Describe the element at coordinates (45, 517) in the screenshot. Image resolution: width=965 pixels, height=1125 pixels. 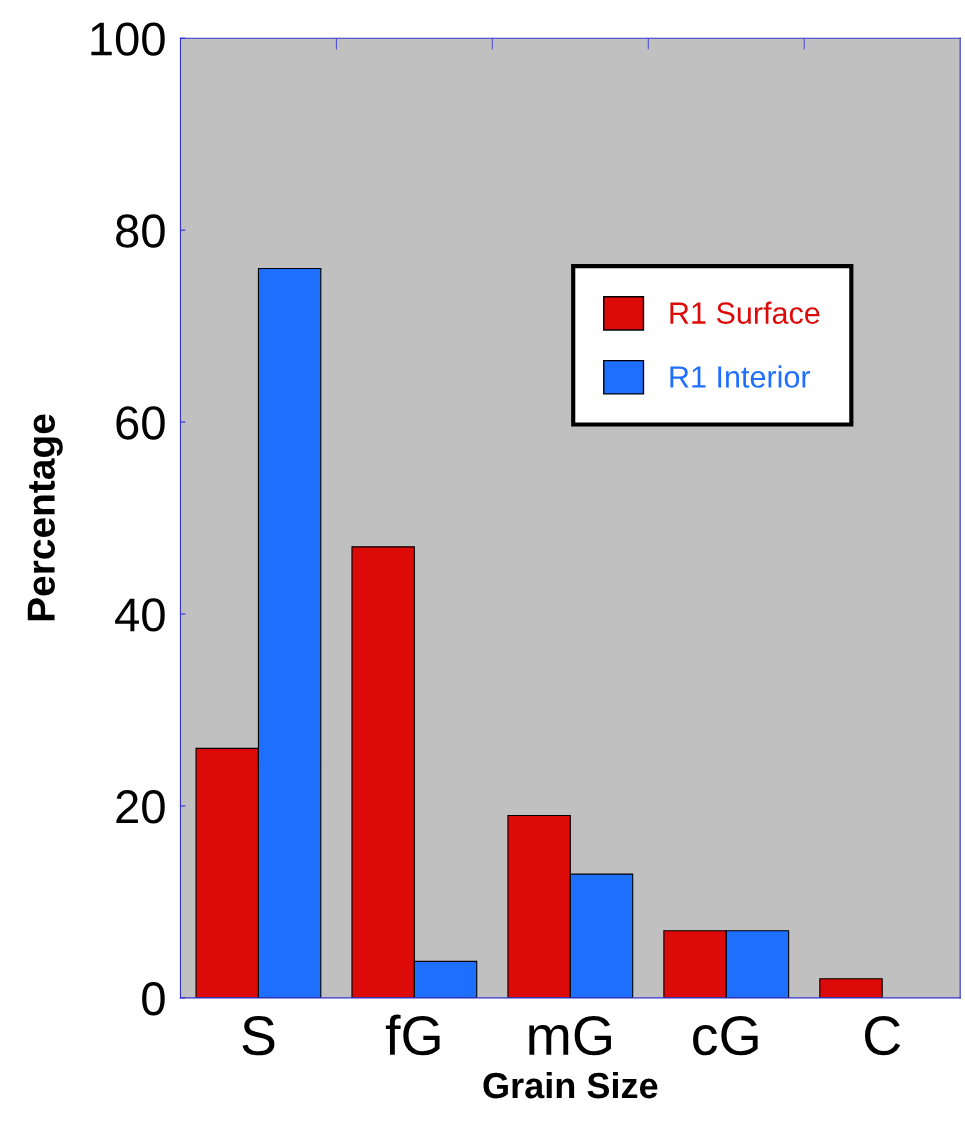
I see `y-axis-title: Percentage` at that location.